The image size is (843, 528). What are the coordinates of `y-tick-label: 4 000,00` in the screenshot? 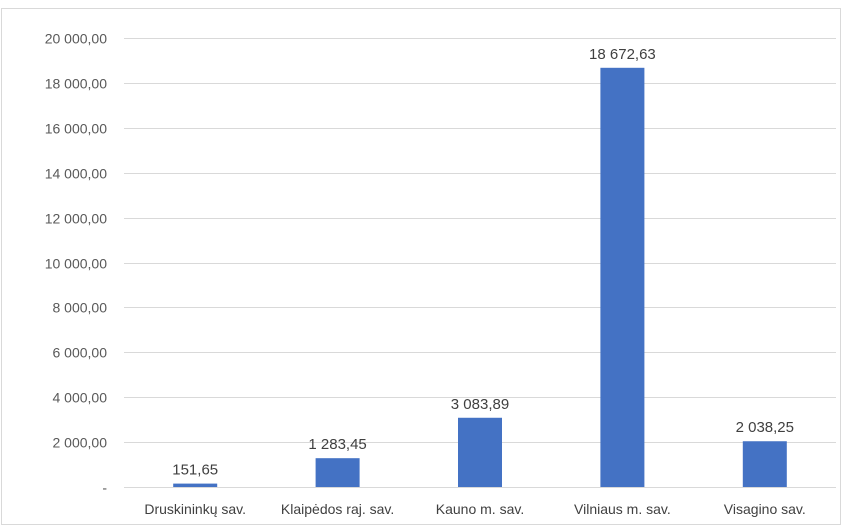 It's located at (80, 398).